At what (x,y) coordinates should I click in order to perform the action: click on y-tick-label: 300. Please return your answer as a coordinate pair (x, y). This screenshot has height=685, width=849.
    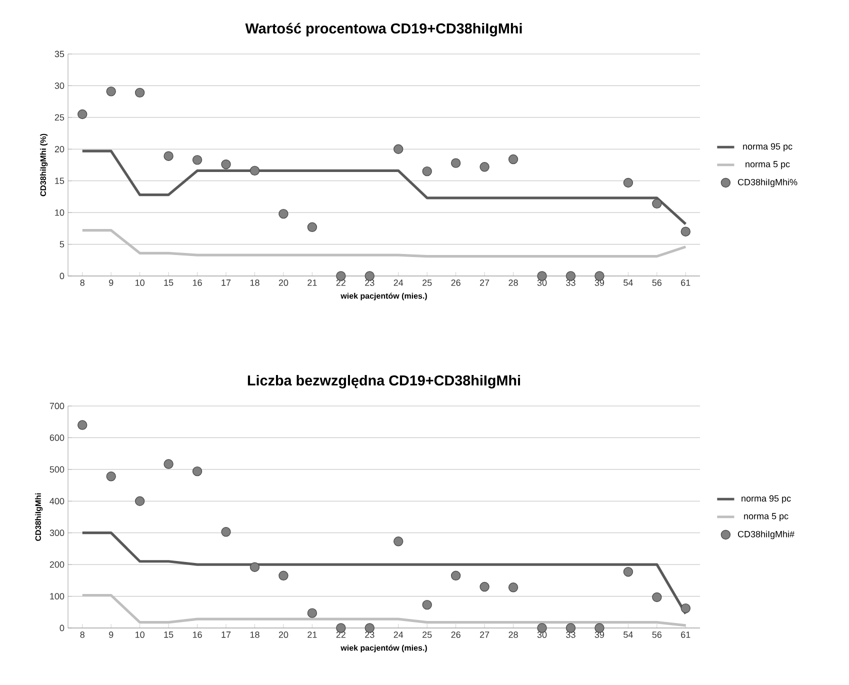
    Looking at the image, I should click on (57, 533).